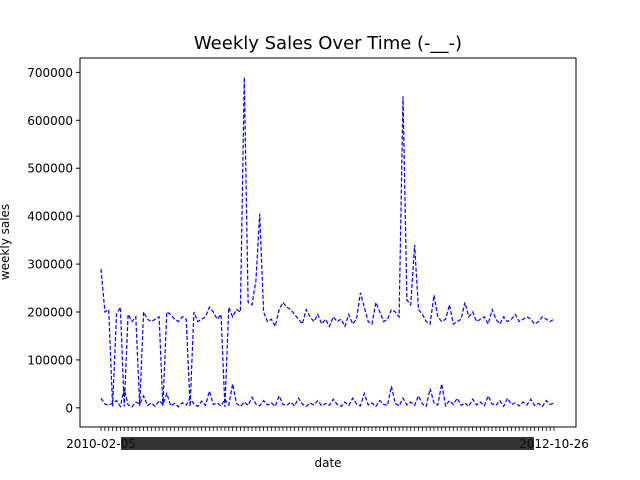 The height and width of the screenshot is (480, 640). What do you see at coordinates (50, 360) in the screenshot?
I see `y-tick-label: 100000` at bounding box center [50, 360].